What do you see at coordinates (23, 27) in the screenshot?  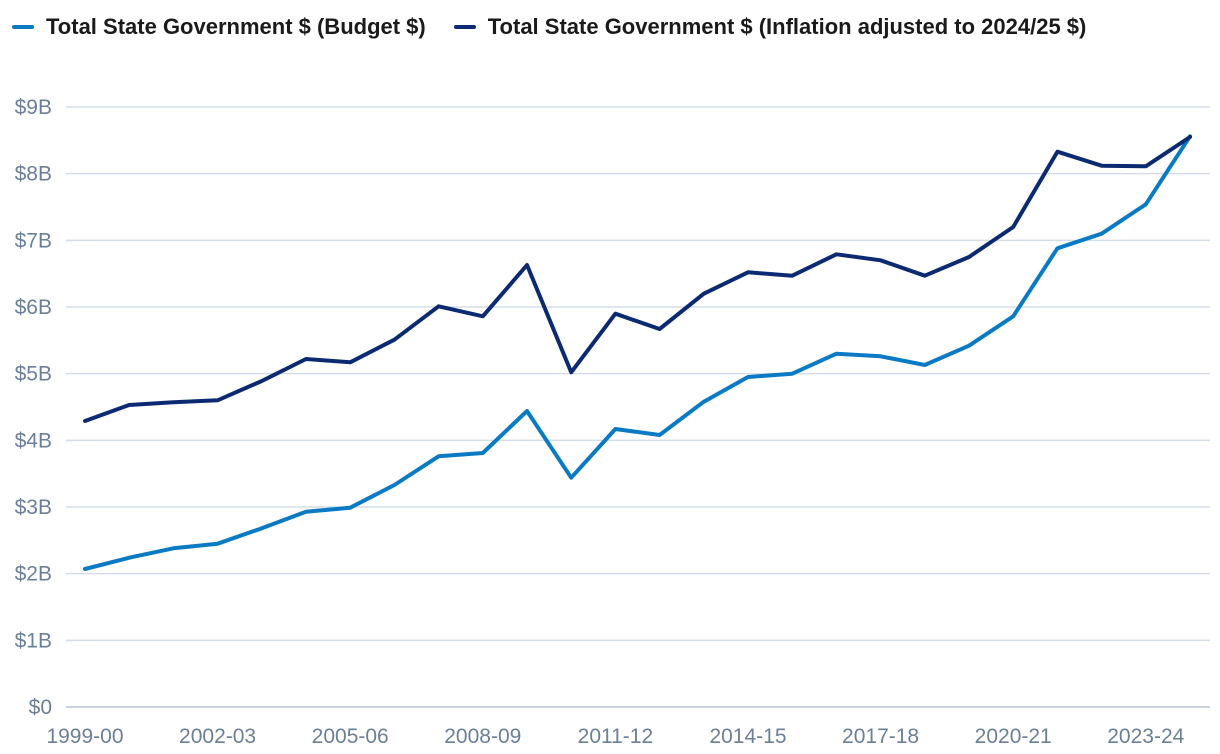 I see `legend-swatch-budget` at bounding box center [23, 27].